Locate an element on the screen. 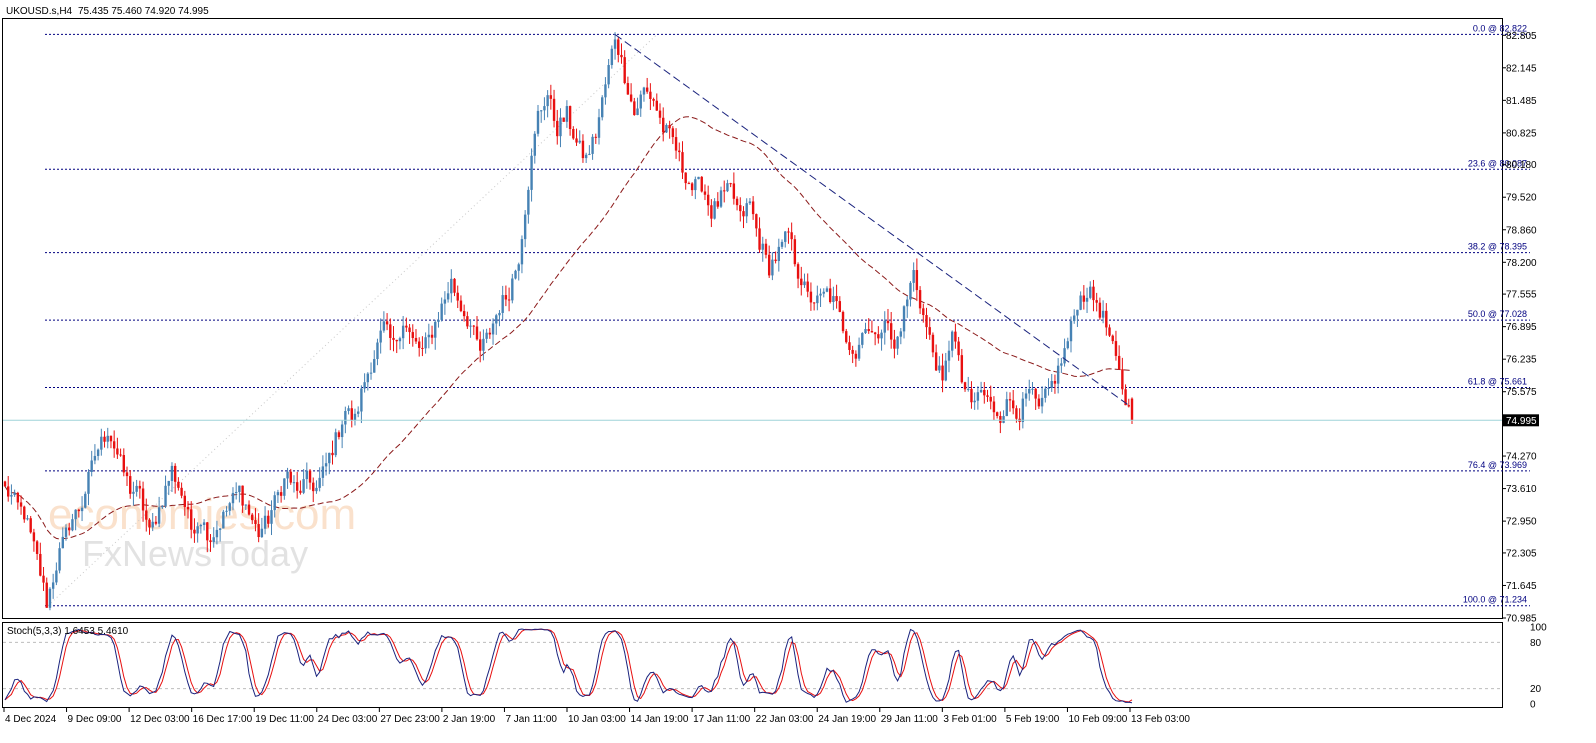 This screenshot has width=1596, height=743. x-tick-label-4: 19 Dec 11:00 is located at coordinates (284, 719).